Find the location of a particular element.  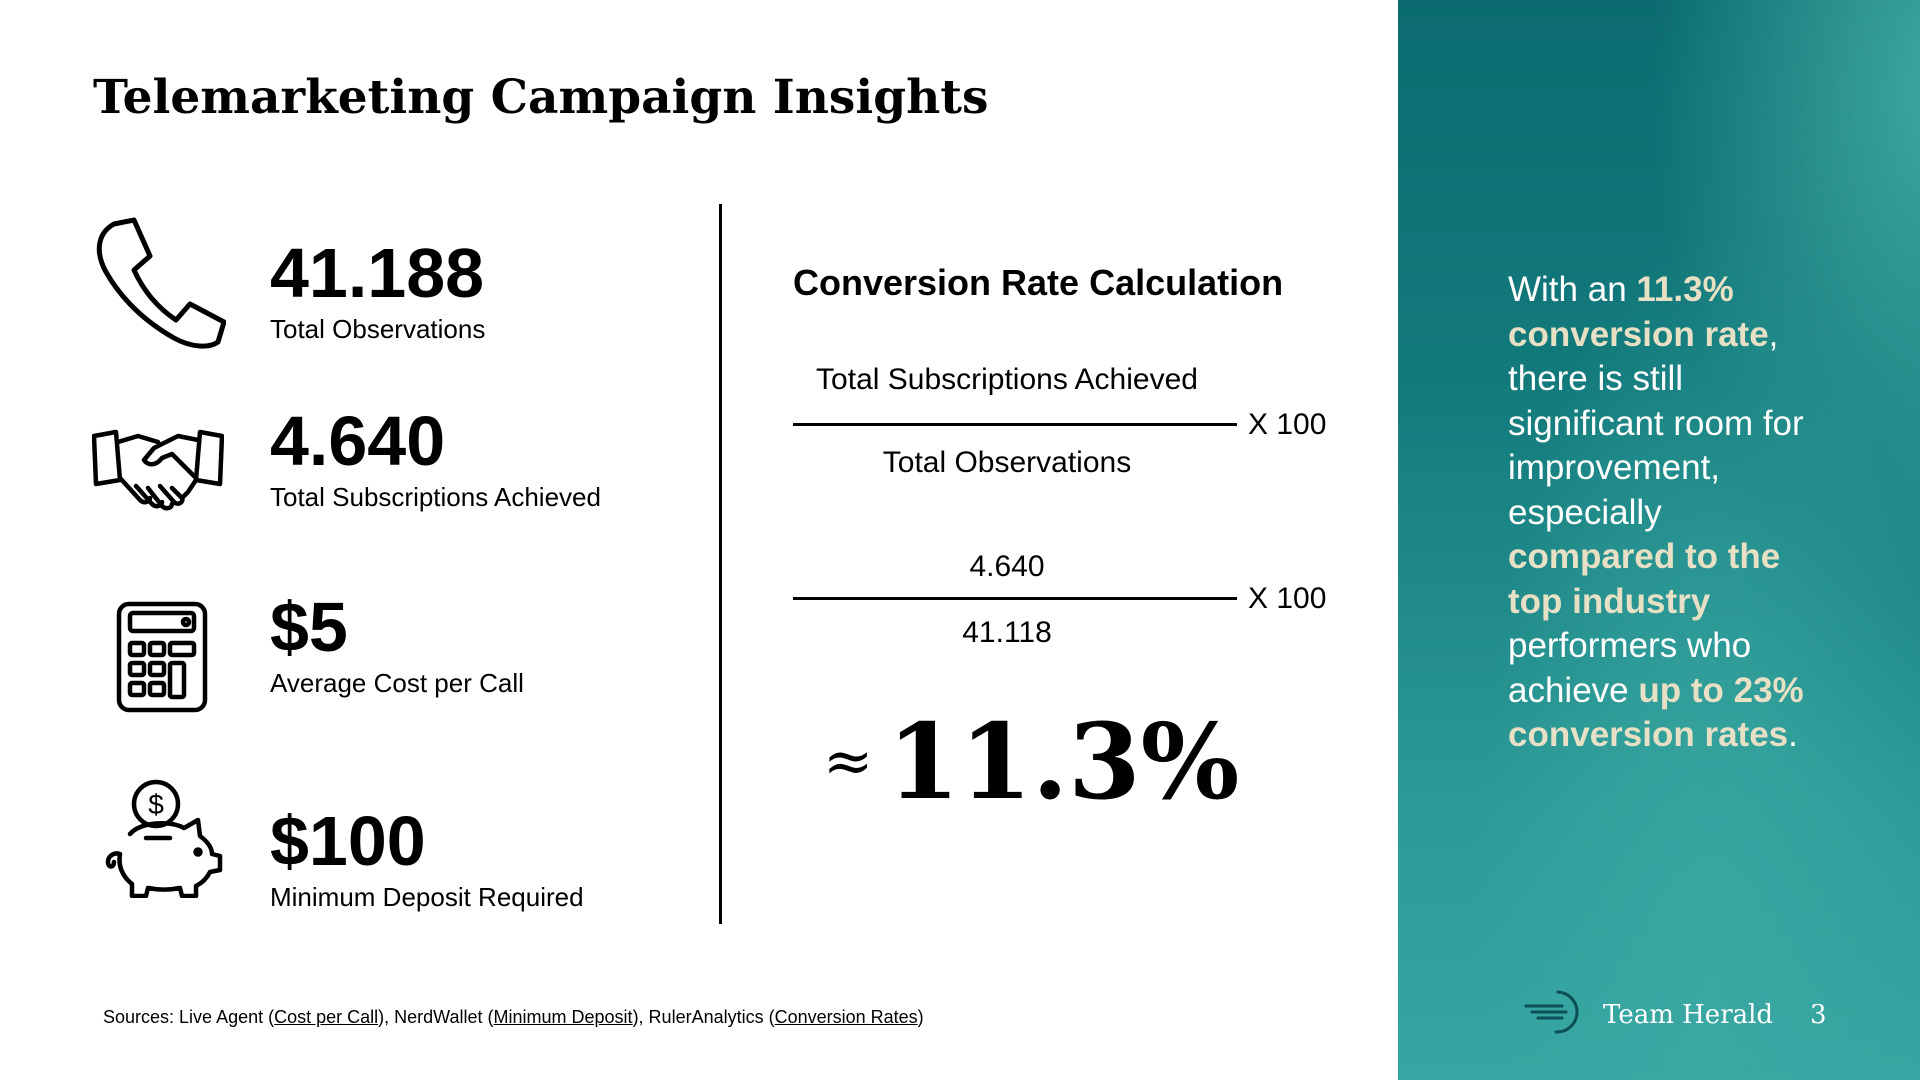

stat-value: $100 is located at coordinates (348, 841).